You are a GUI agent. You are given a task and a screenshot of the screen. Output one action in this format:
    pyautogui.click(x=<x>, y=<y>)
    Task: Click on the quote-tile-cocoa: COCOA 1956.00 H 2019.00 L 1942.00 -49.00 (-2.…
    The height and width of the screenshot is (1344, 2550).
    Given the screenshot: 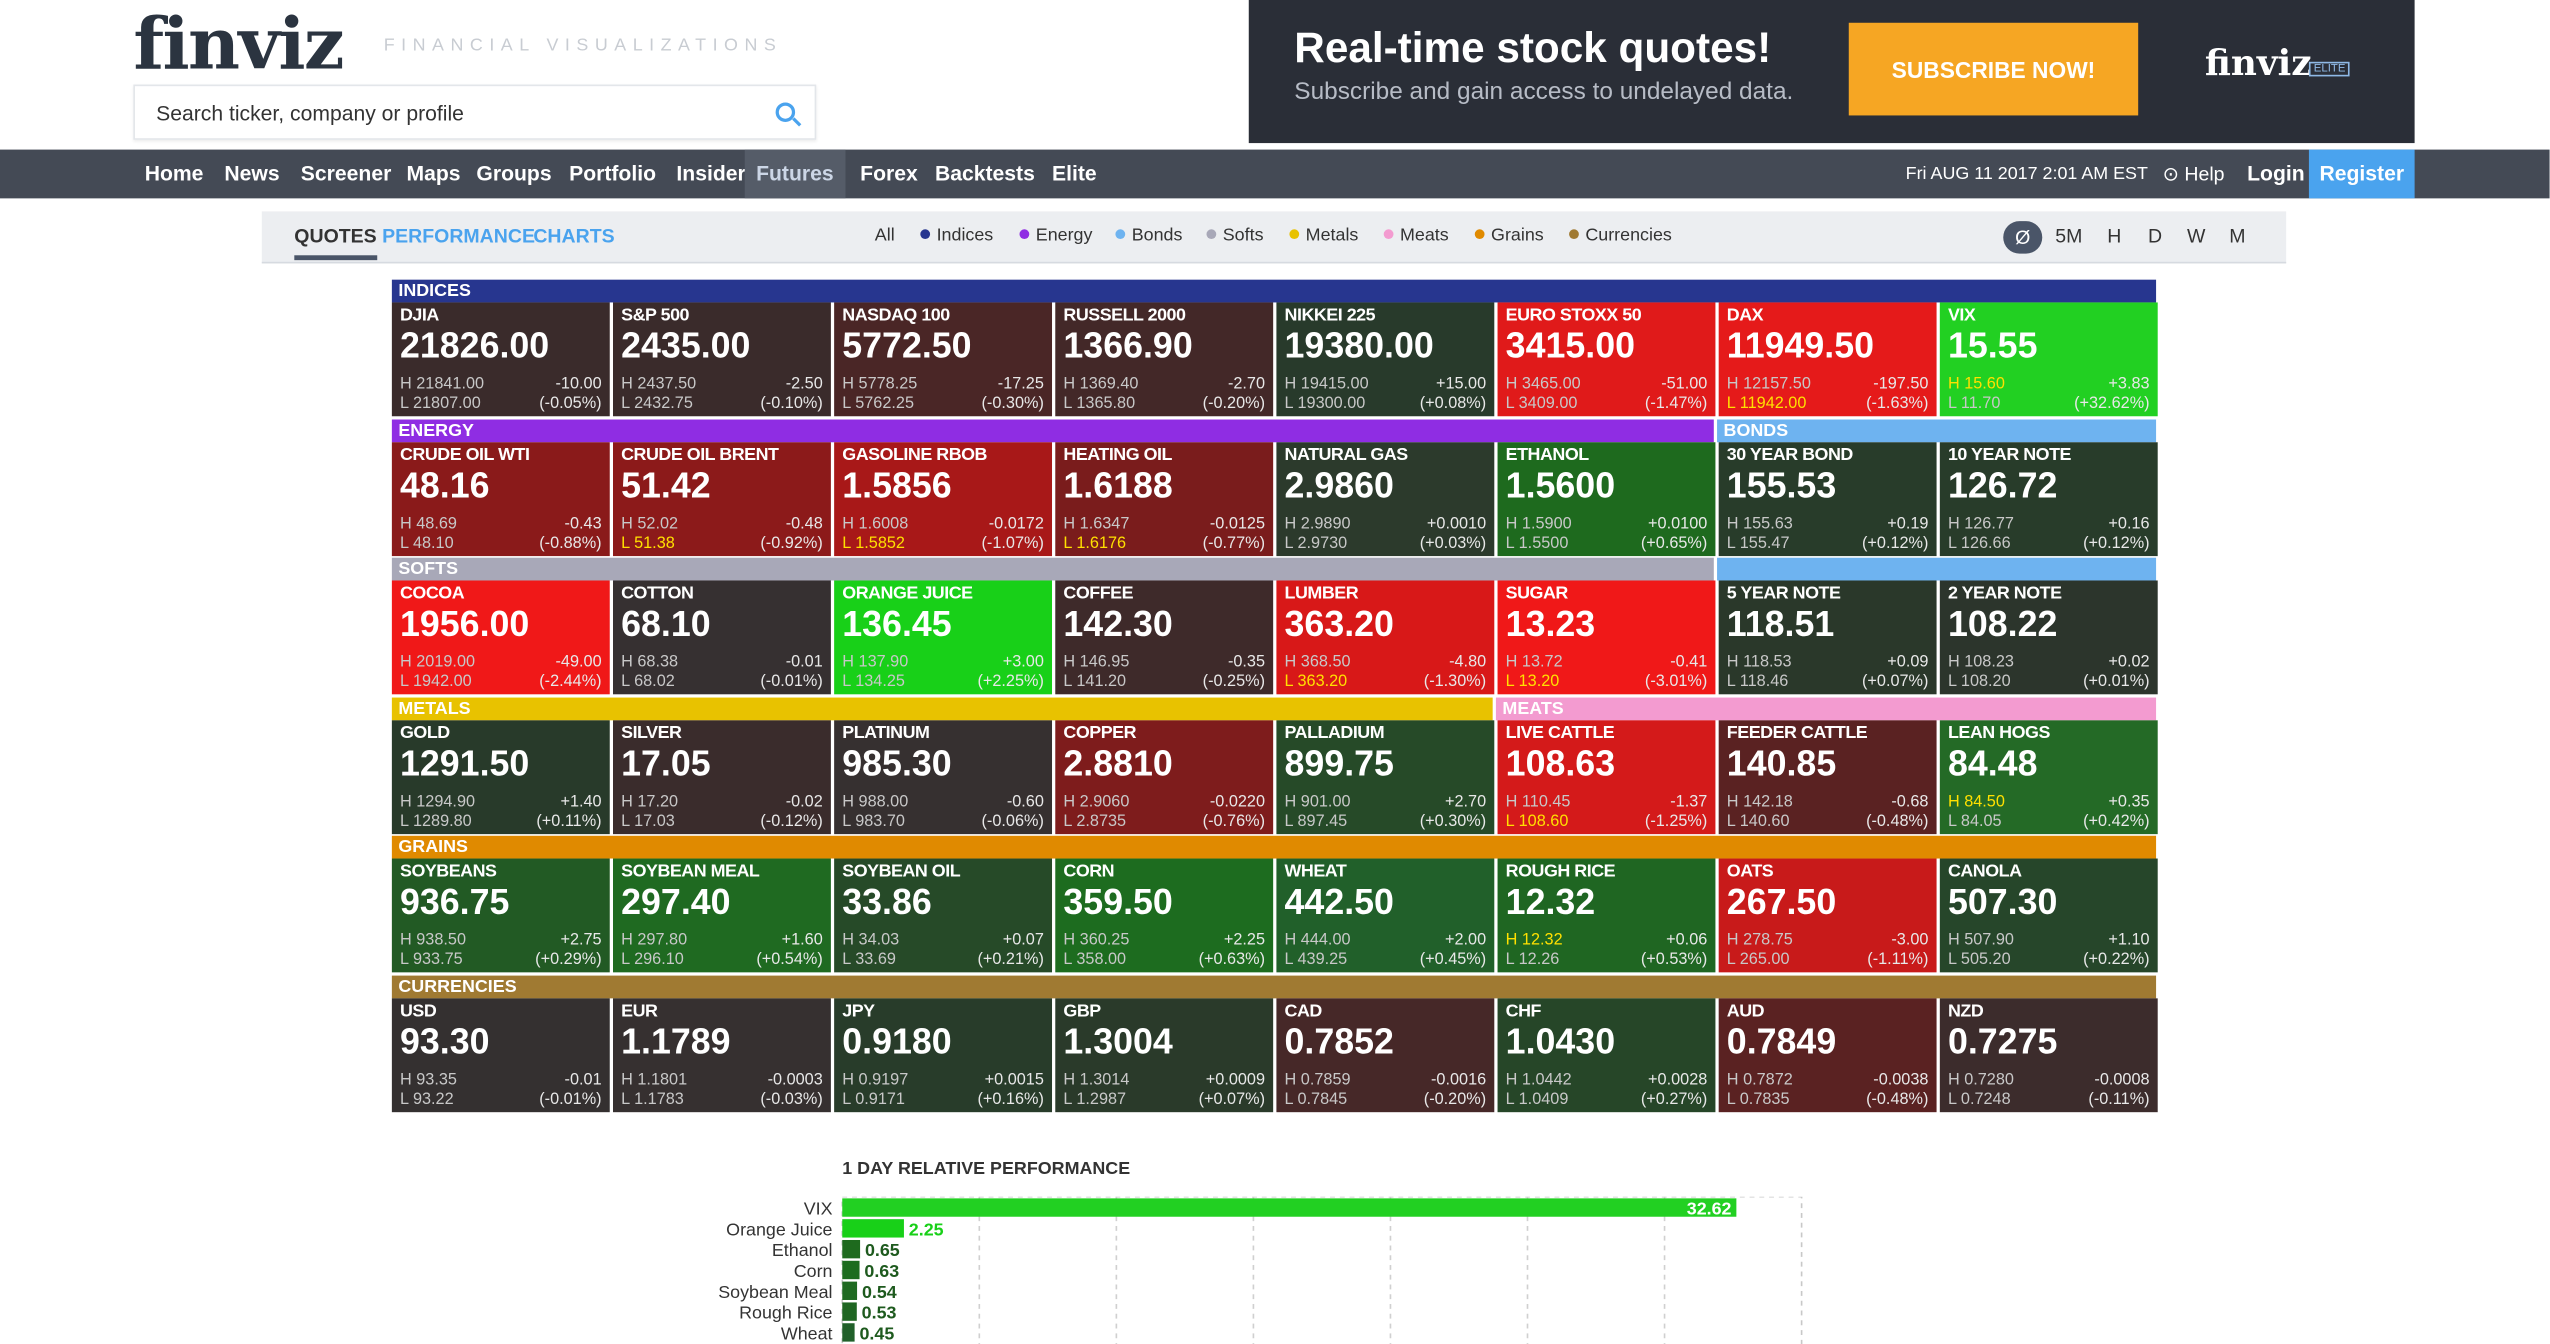 What is the action you would take?
    pyautogui.click(x=500, y=637)
    